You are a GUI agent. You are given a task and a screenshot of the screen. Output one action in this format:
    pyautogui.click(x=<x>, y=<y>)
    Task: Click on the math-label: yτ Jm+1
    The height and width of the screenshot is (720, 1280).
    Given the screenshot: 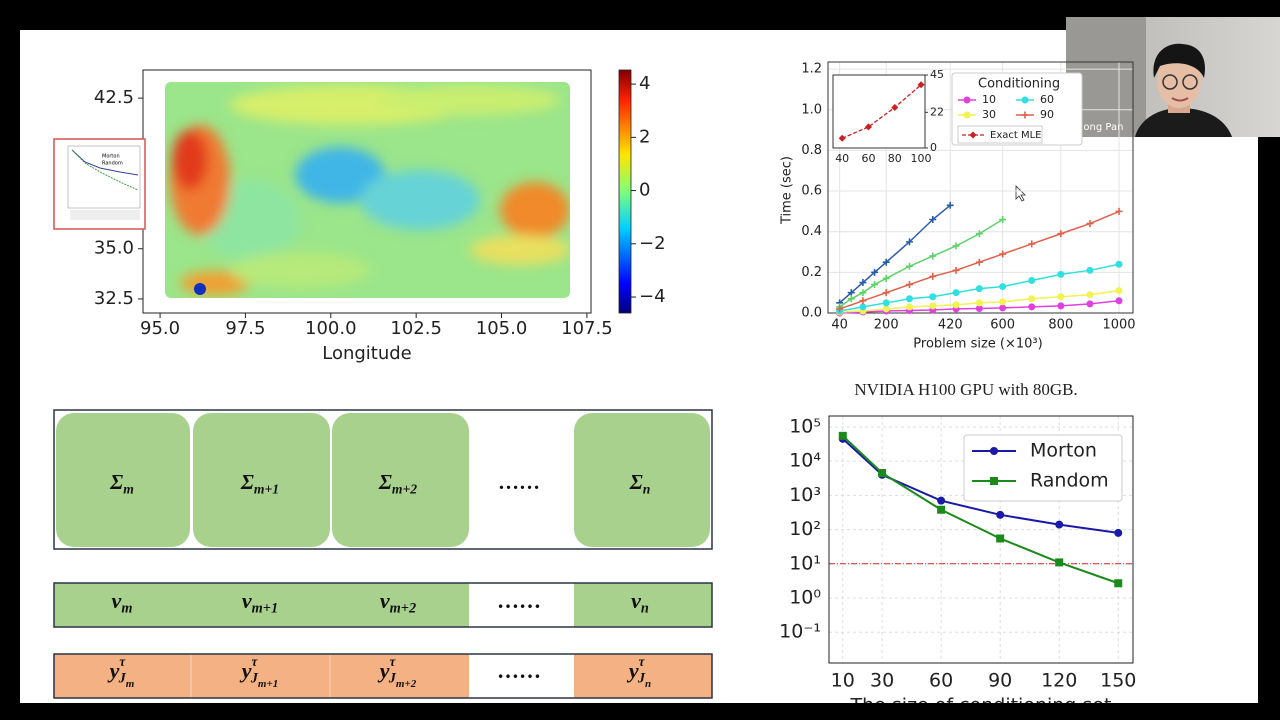 What is the action you would take?
    pyautogui.click(x=259, y=671)
    